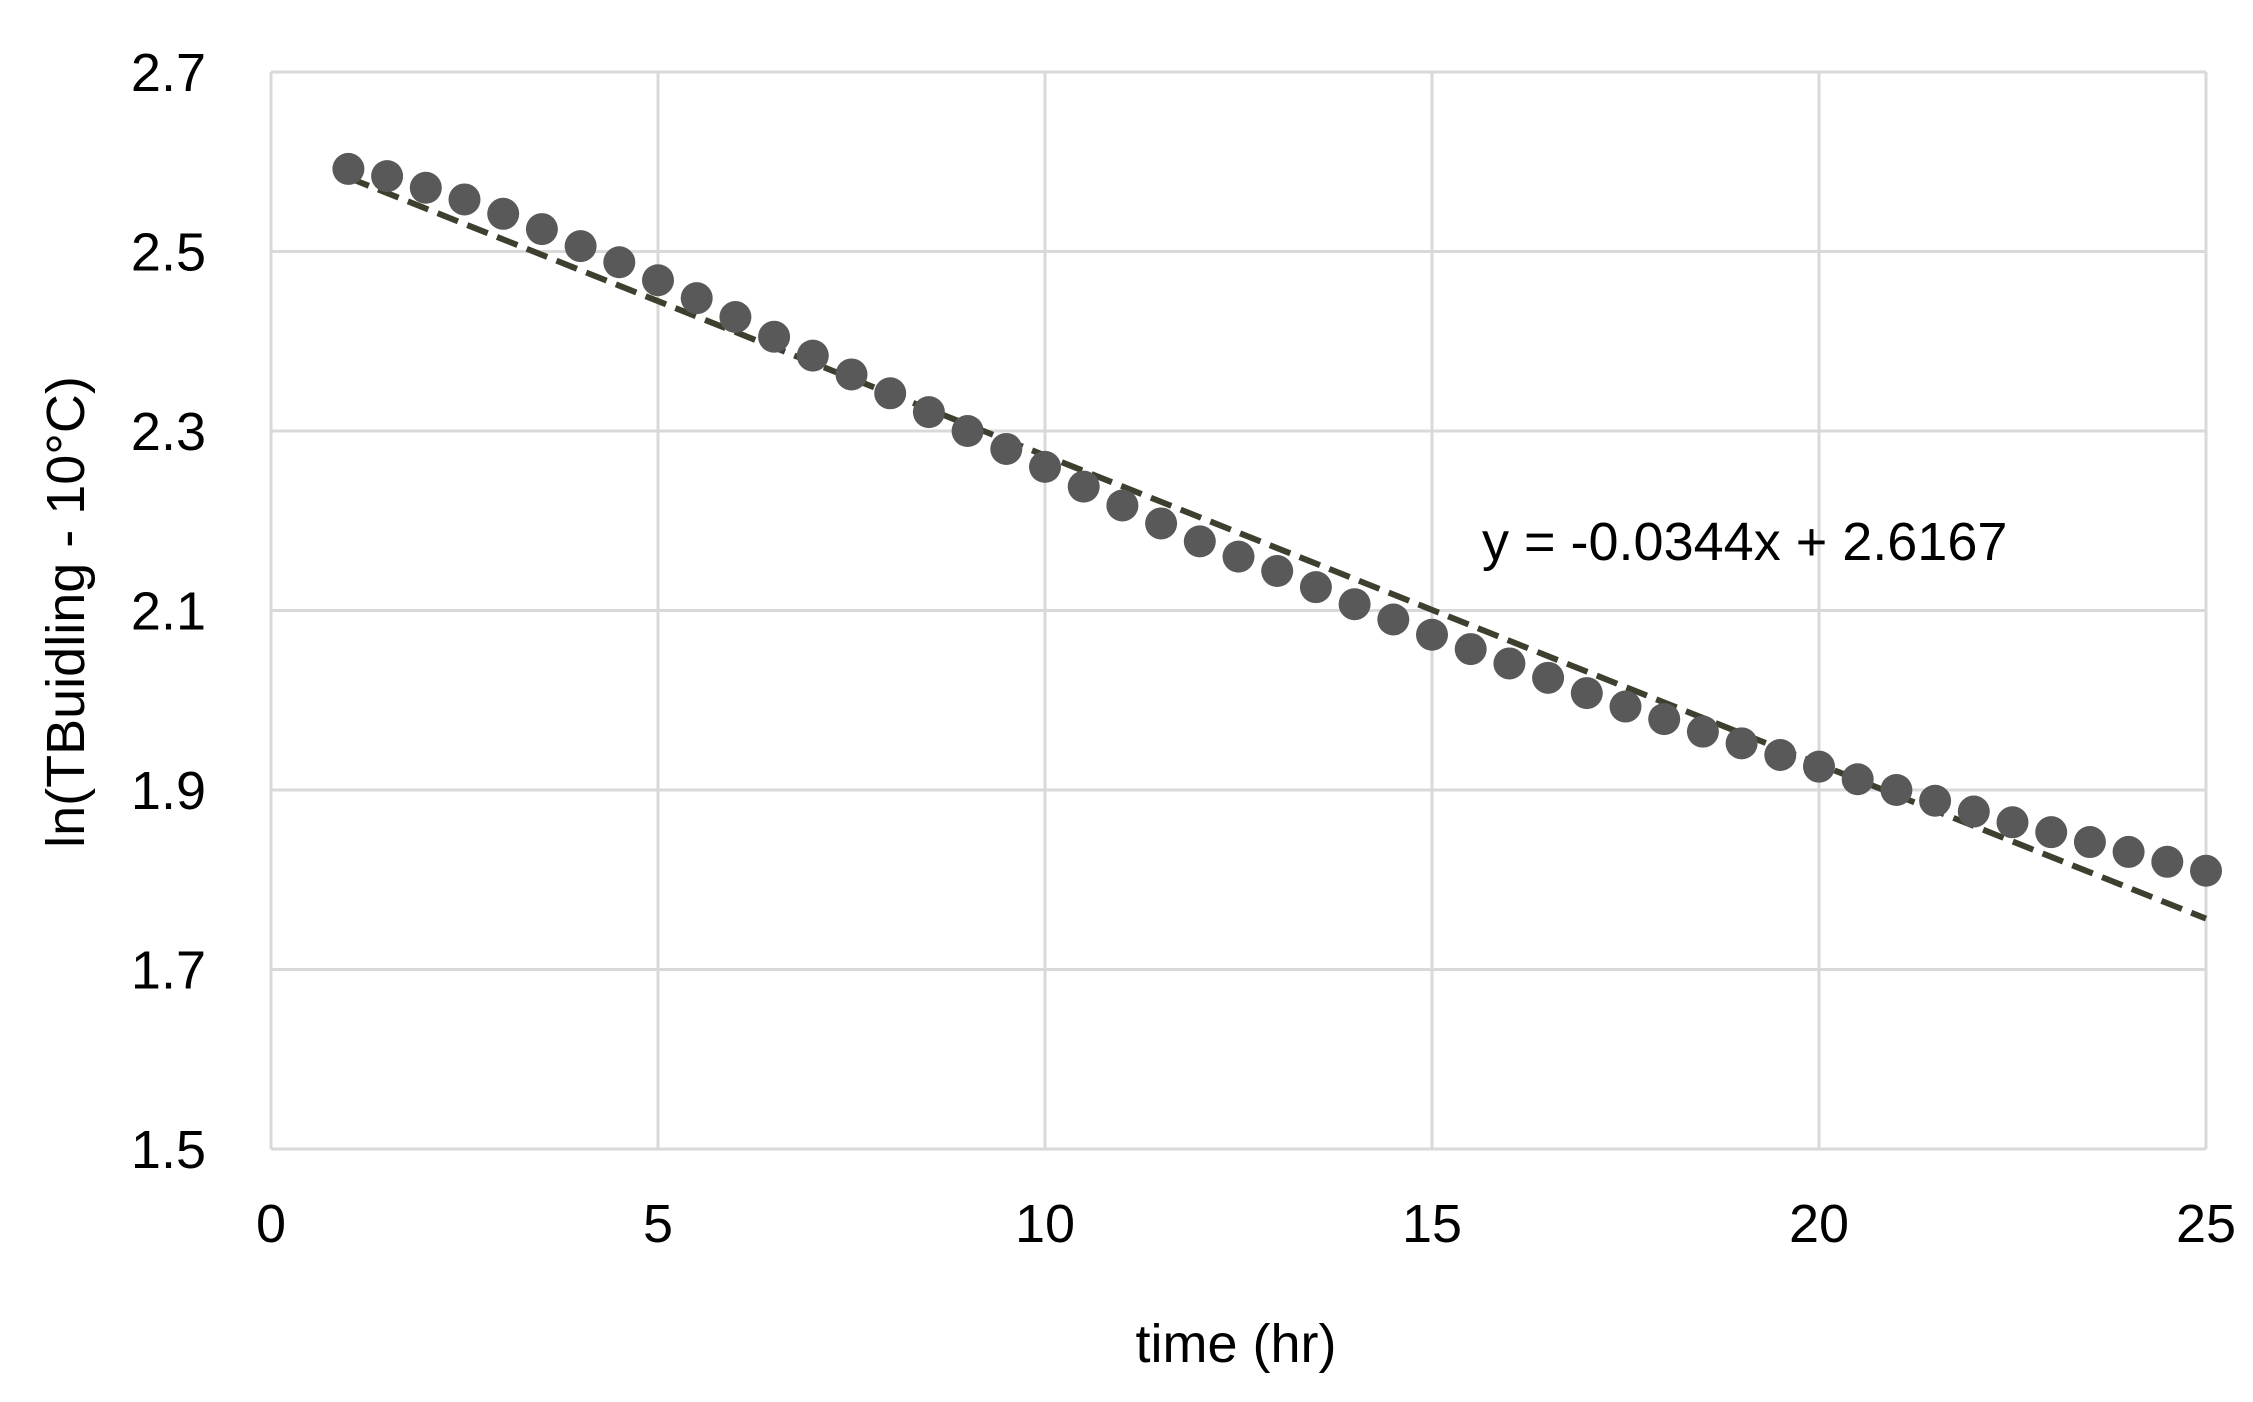 This screenshot has width=2253, height=1402. I want to click on x-tick-label: 20, so click(1819, 1224).